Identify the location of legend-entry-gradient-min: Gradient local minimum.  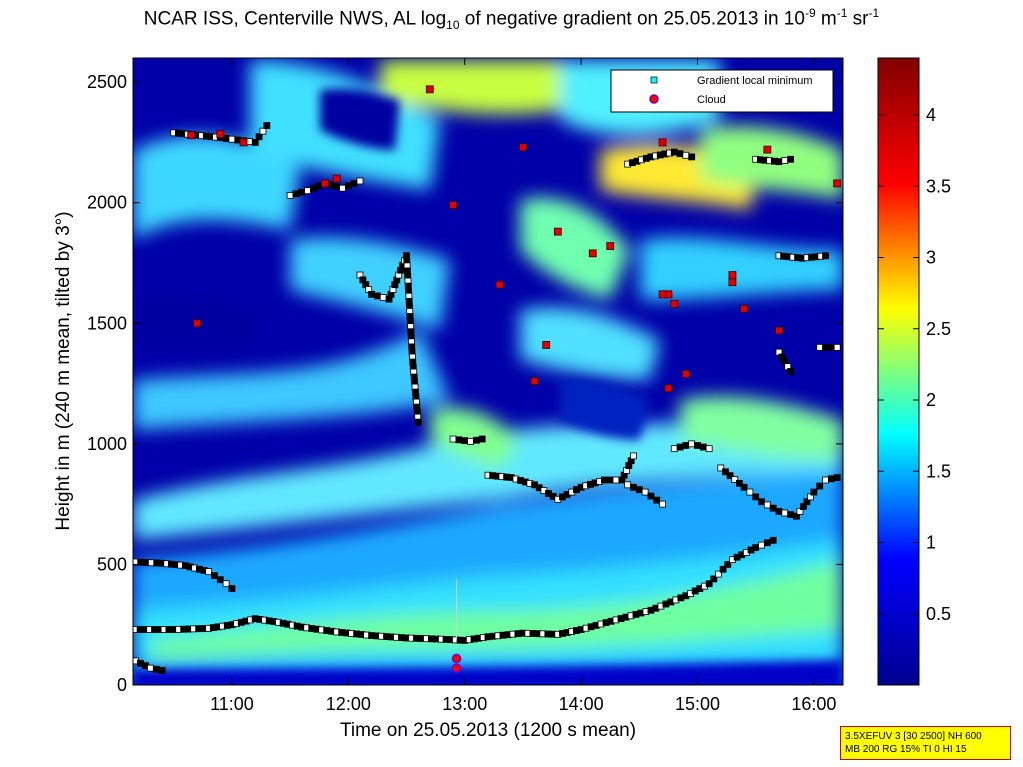
(755, 81).